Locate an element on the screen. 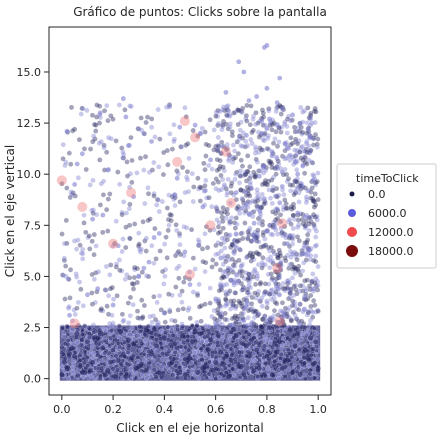 The height and width of the screenshot is (446, 441). x-tick-label: 0.4 is located at coordinates (165, 409).